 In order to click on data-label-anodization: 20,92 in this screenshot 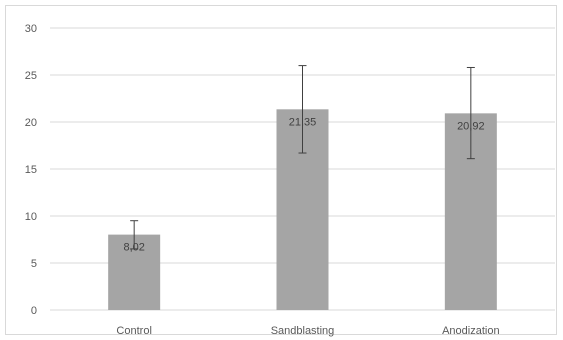, I will do `click(471, 126)`.